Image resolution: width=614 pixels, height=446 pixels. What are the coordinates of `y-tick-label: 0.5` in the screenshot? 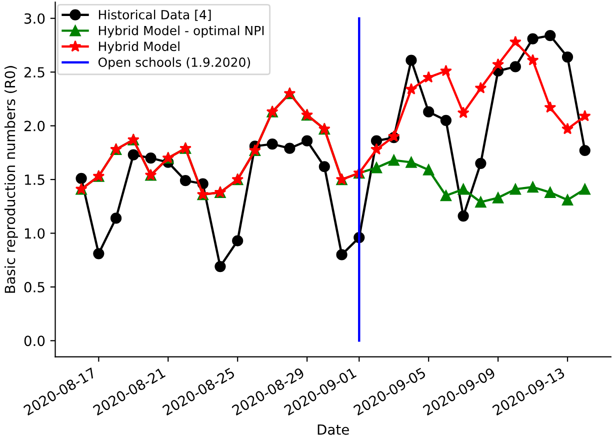 It's located at (34, 287).